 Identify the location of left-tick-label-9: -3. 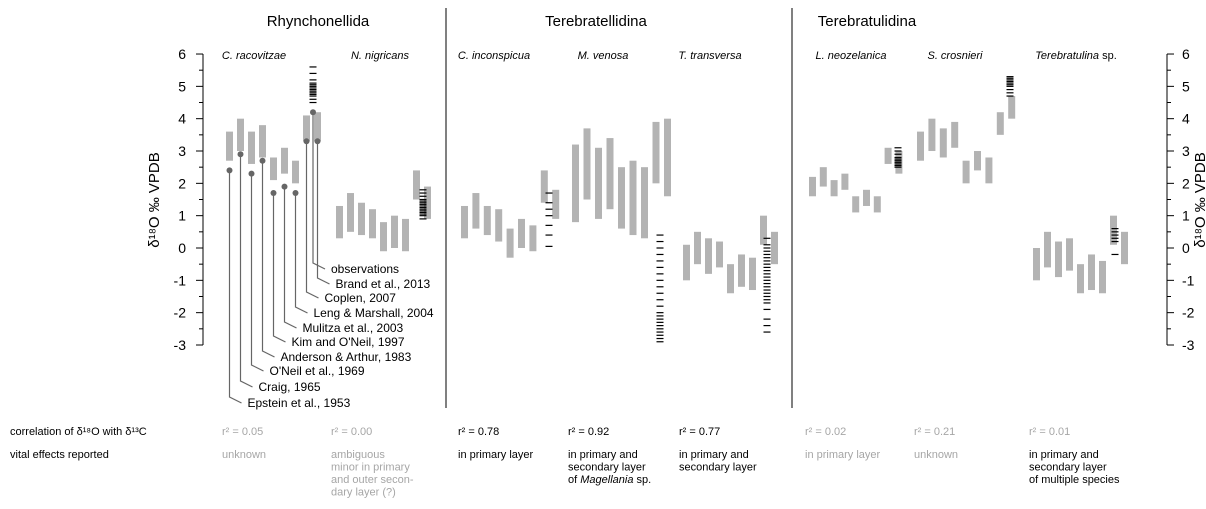
(180, 345).